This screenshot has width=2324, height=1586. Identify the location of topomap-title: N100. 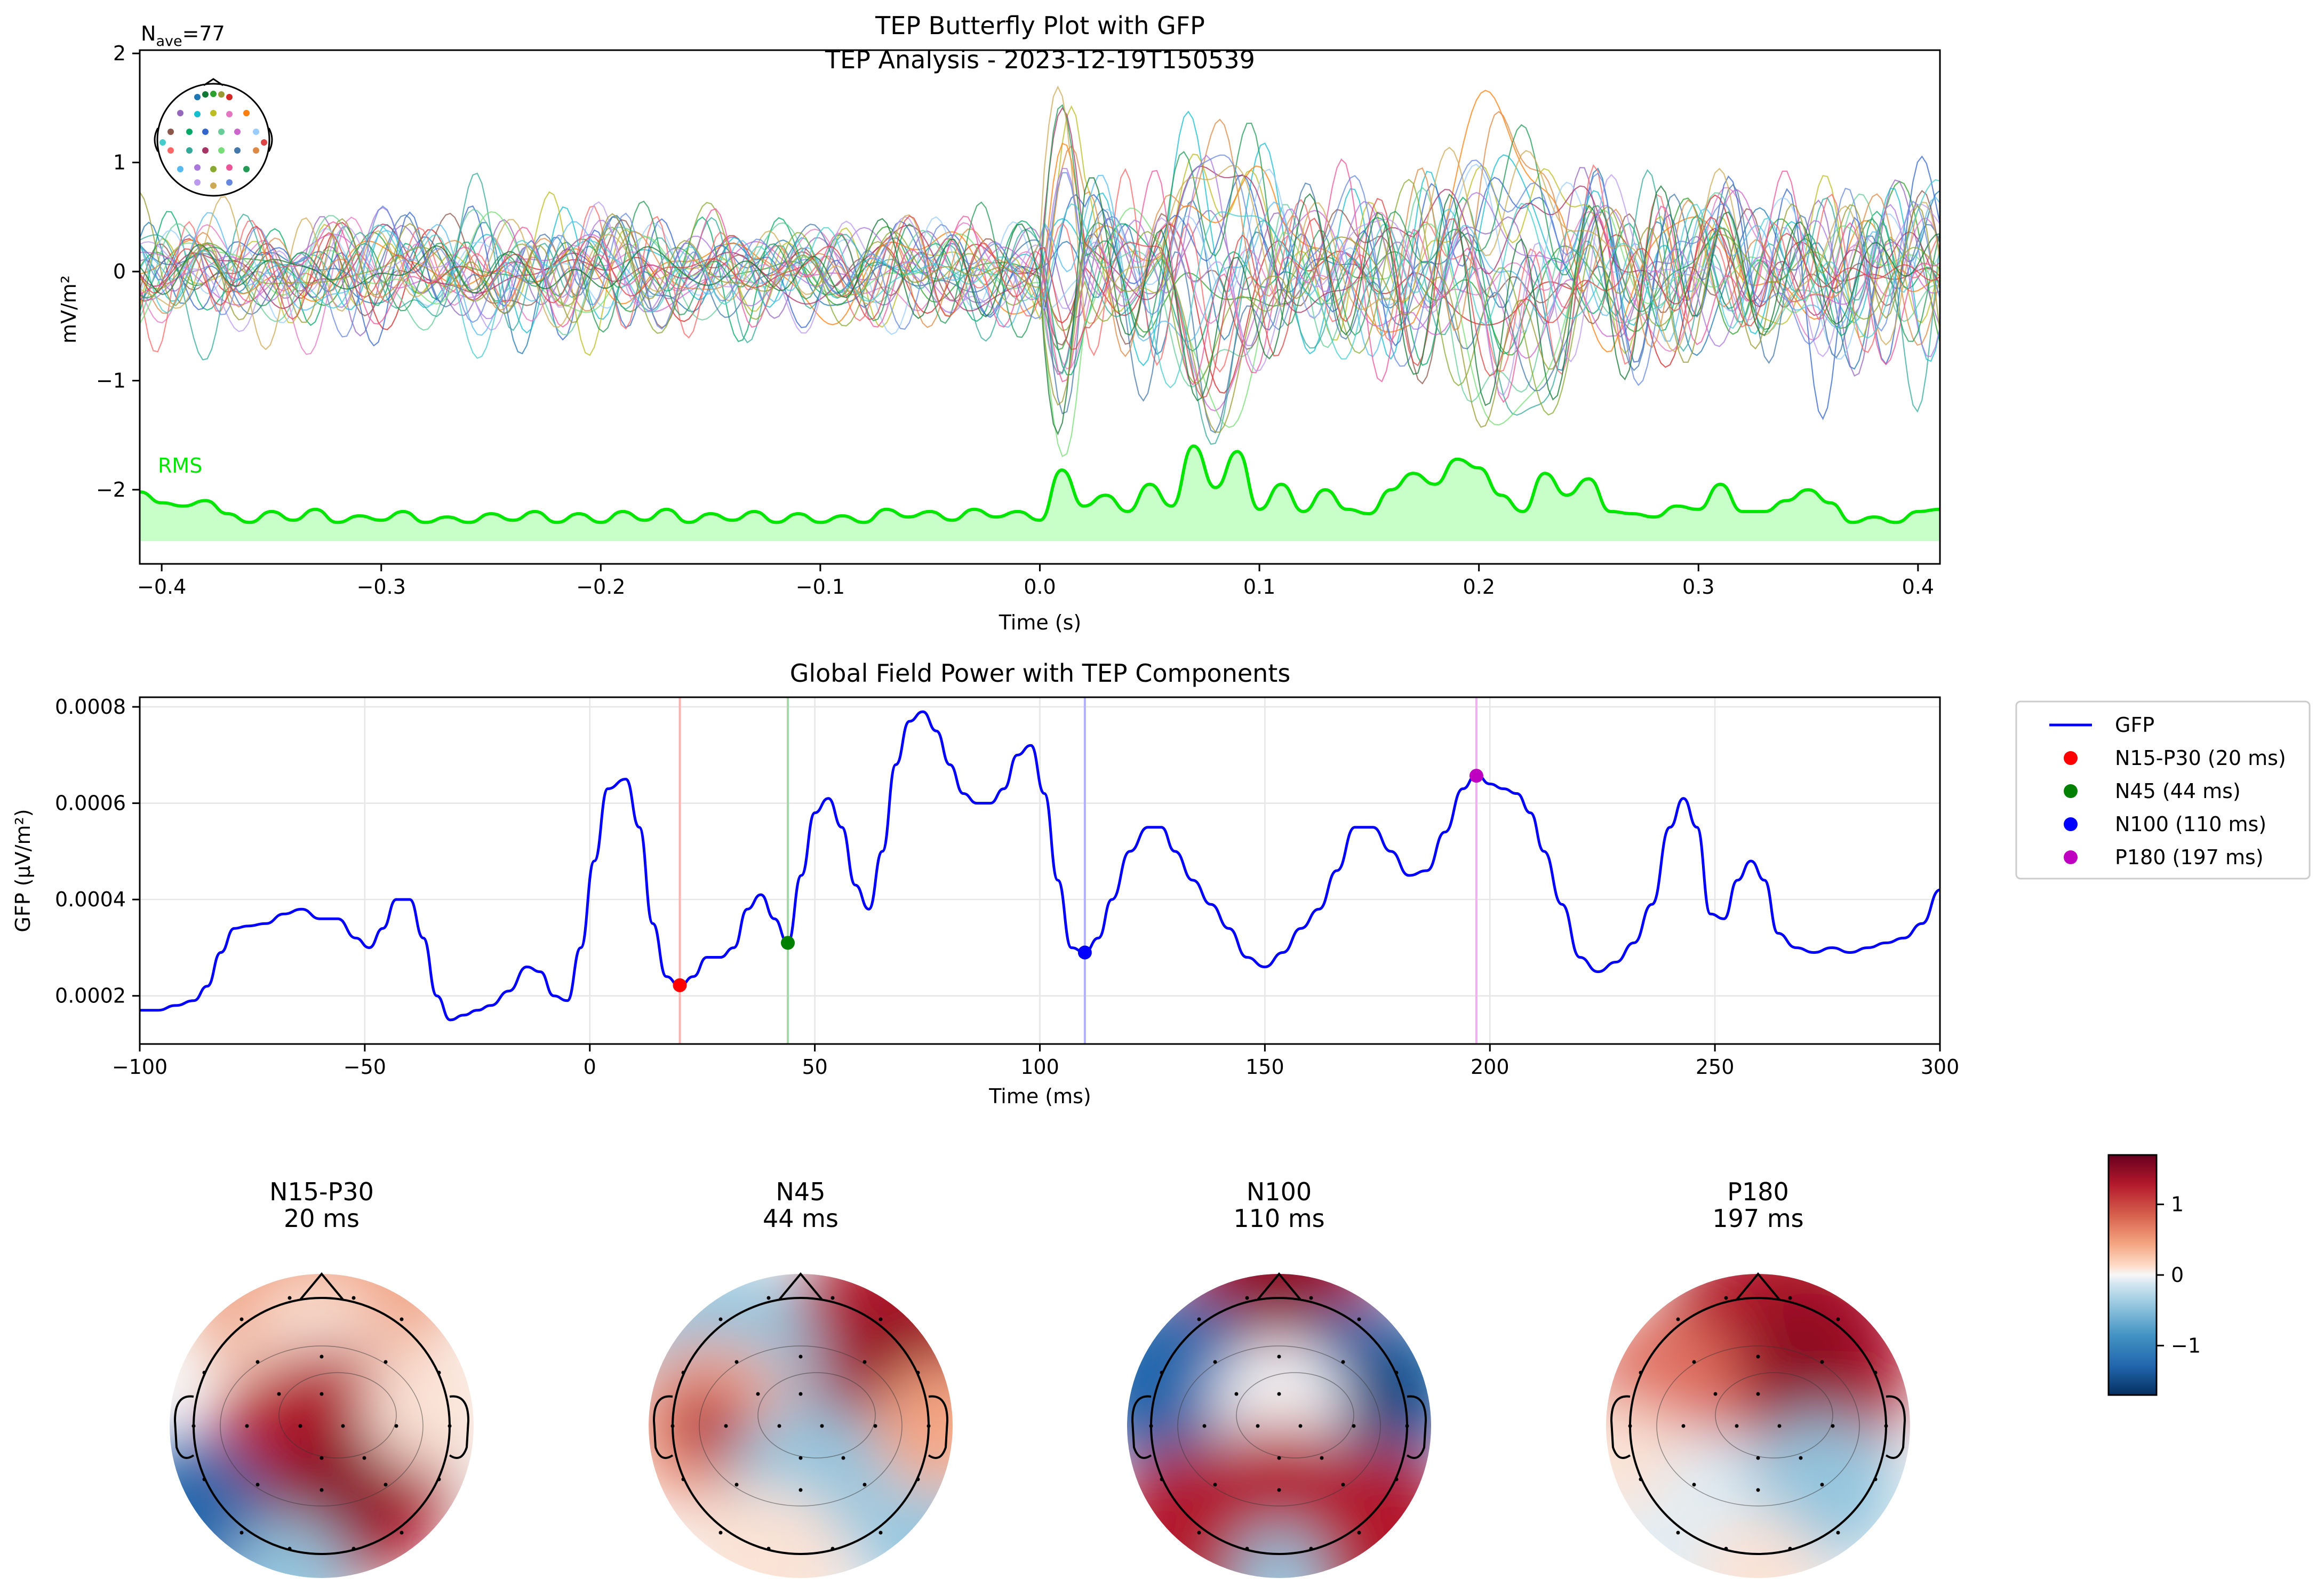
(1279, 1191).